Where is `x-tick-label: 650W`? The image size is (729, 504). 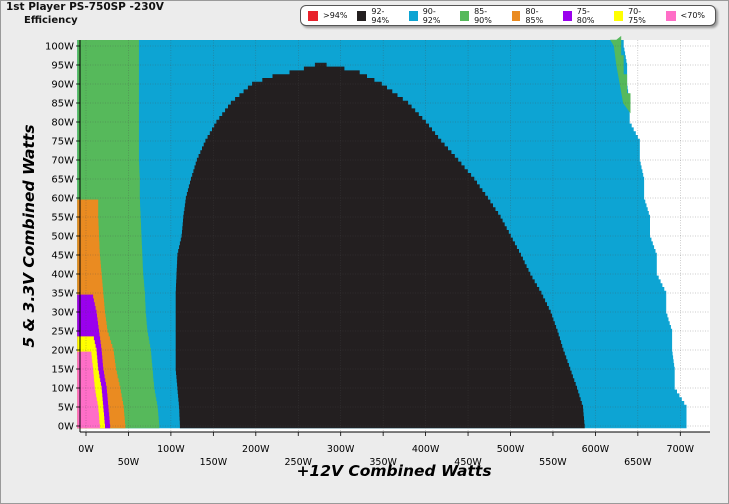 x-tick-label: 650W is located at coordinates (638, 462).